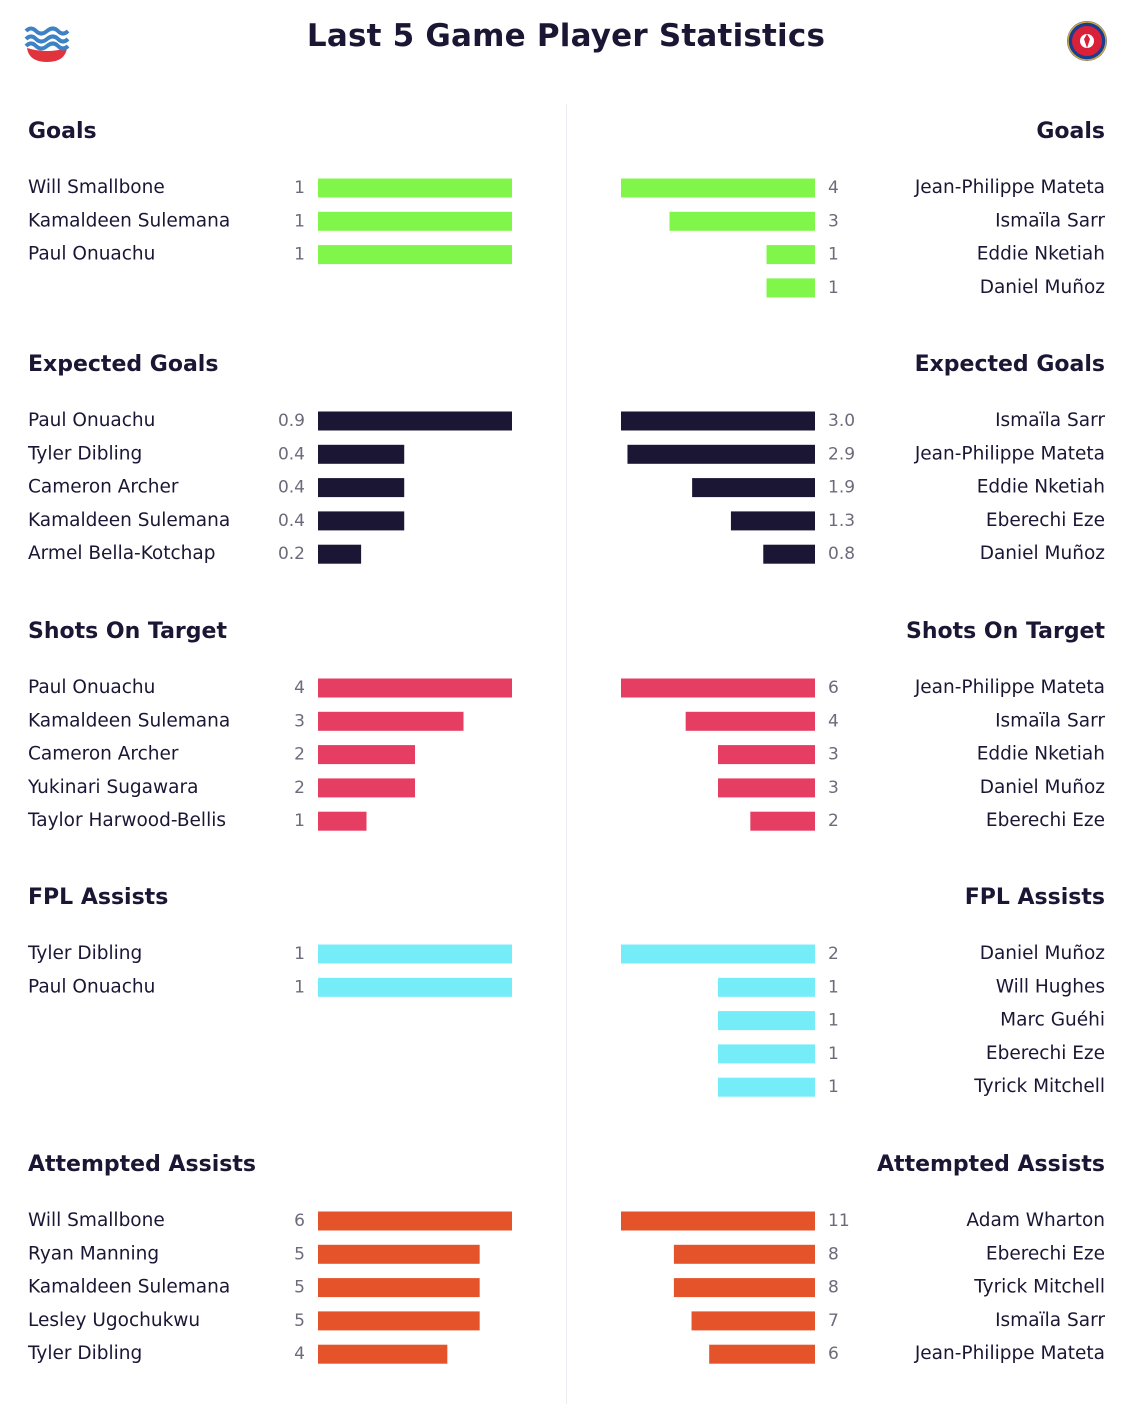  I want to click on section-title-left: FPL Assists, so click(98, 897).